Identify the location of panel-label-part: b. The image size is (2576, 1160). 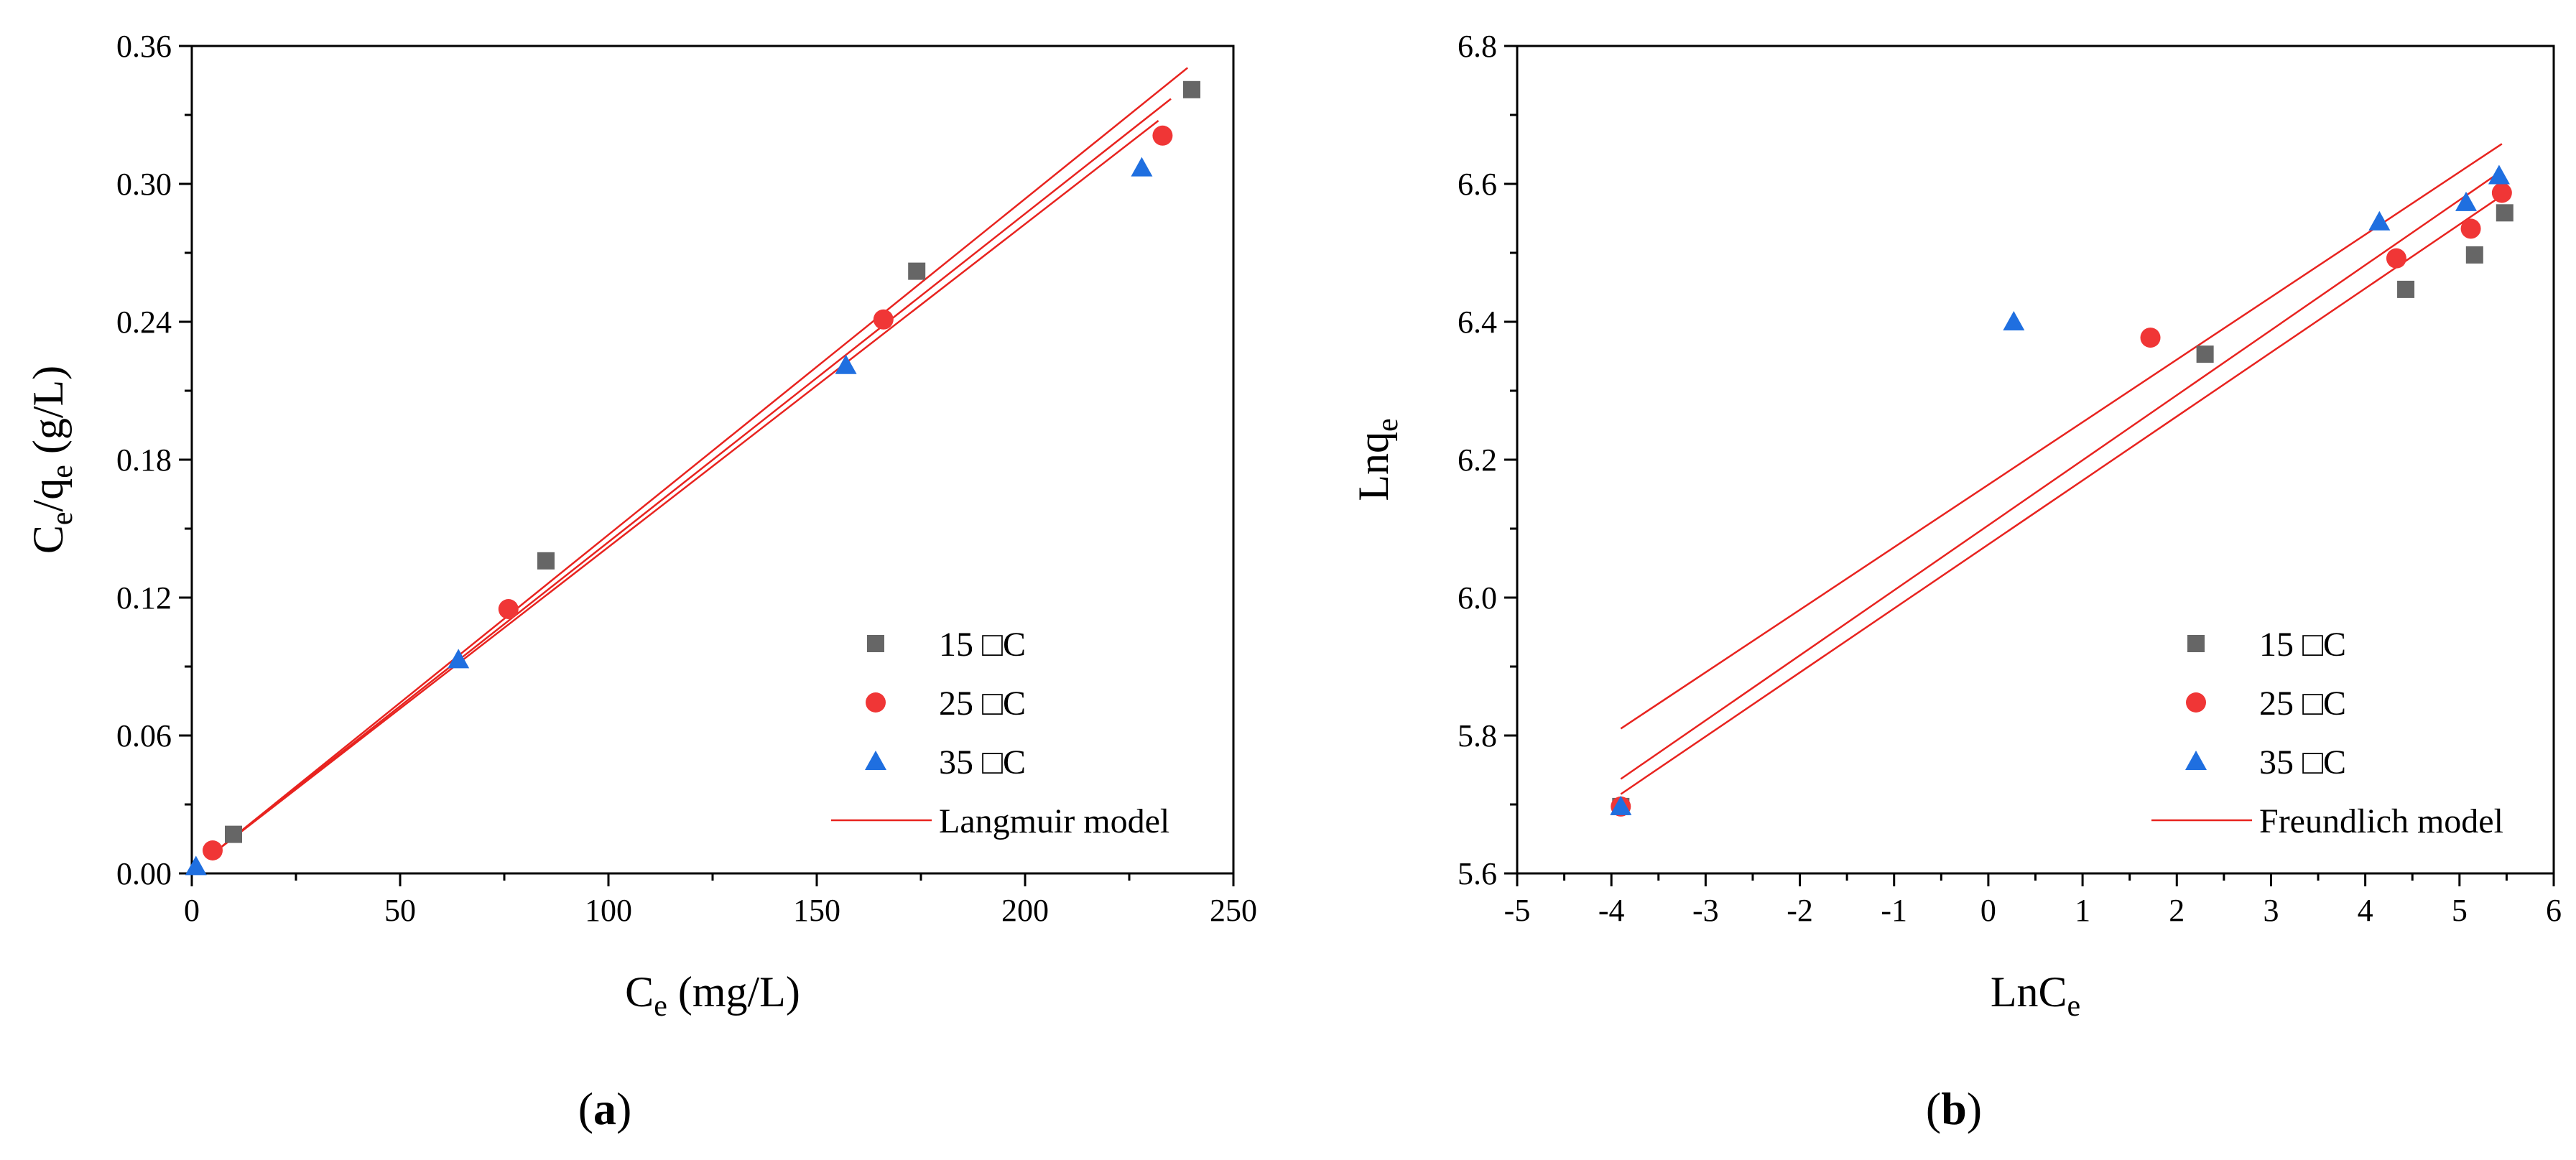
(1954, 1108).